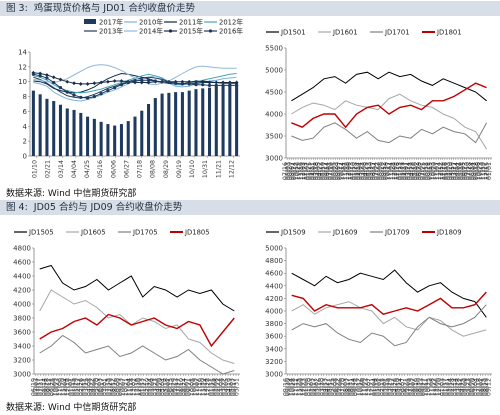  What do you see at coordinates (465, 387) in the screenshot?
I see `x-tick-label: 05/09` at bounding box center [465, 387].